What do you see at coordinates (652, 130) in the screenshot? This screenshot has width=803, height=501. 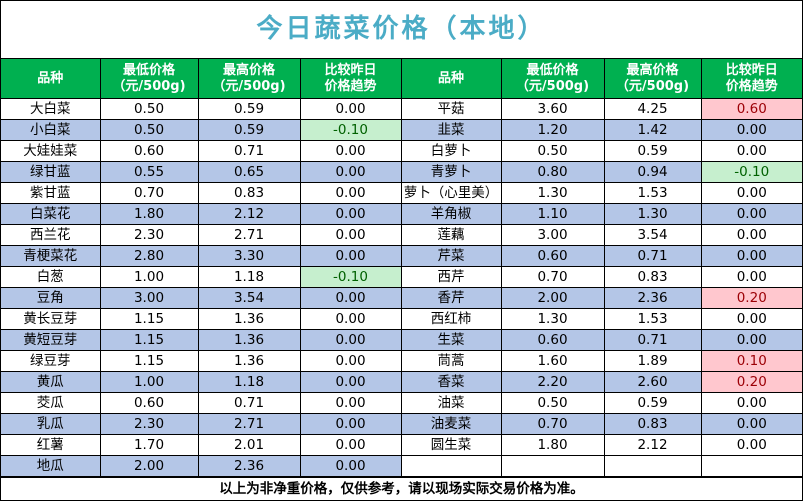 I see `cell-max: 1.42` at bounding box center [652, 130].